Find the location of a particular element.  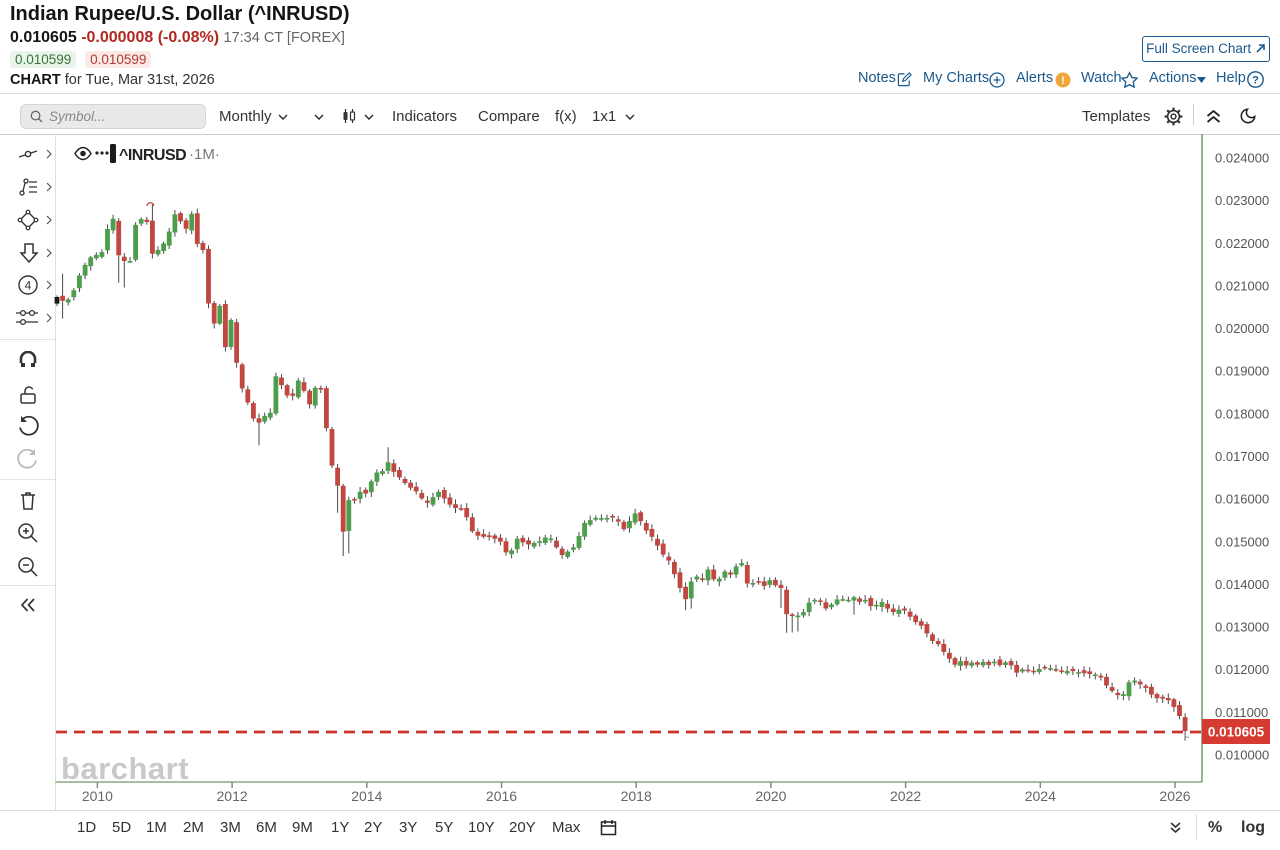

svg-text: 2010 is located at coordinates (97, 796).